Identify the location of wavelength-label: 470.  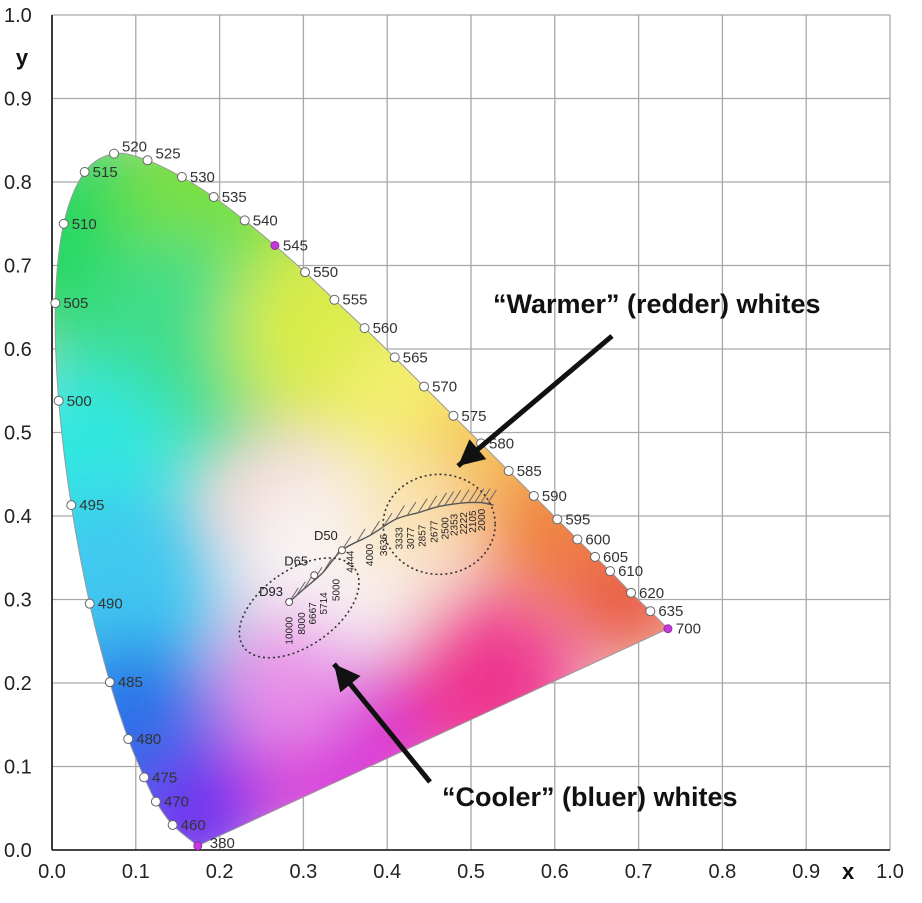
(176, 802).